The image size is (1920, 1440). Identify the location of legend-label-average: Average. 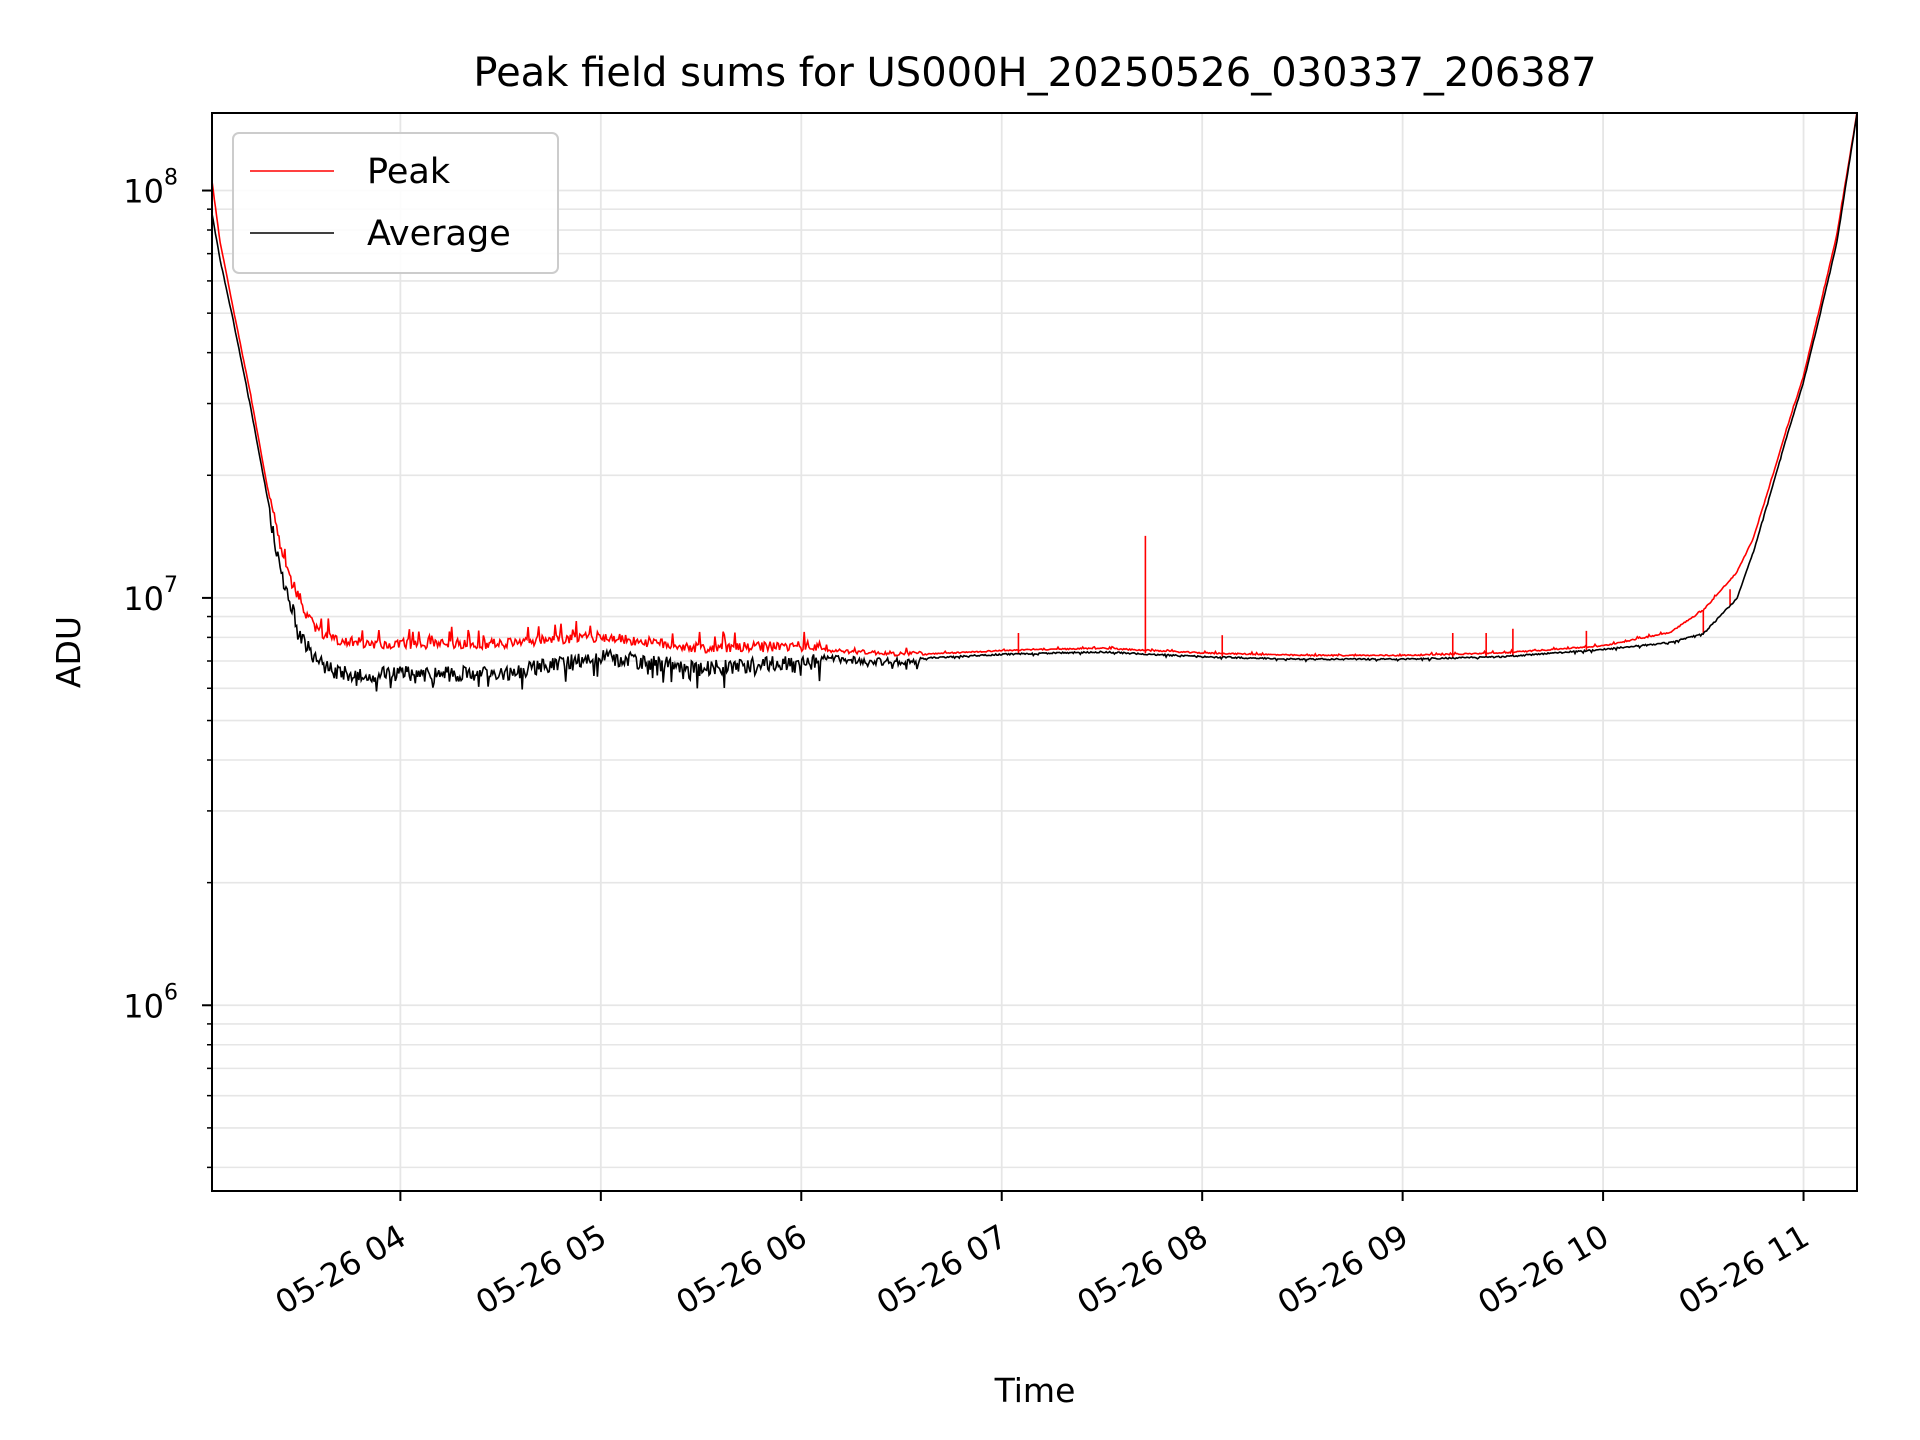
(439, 234).